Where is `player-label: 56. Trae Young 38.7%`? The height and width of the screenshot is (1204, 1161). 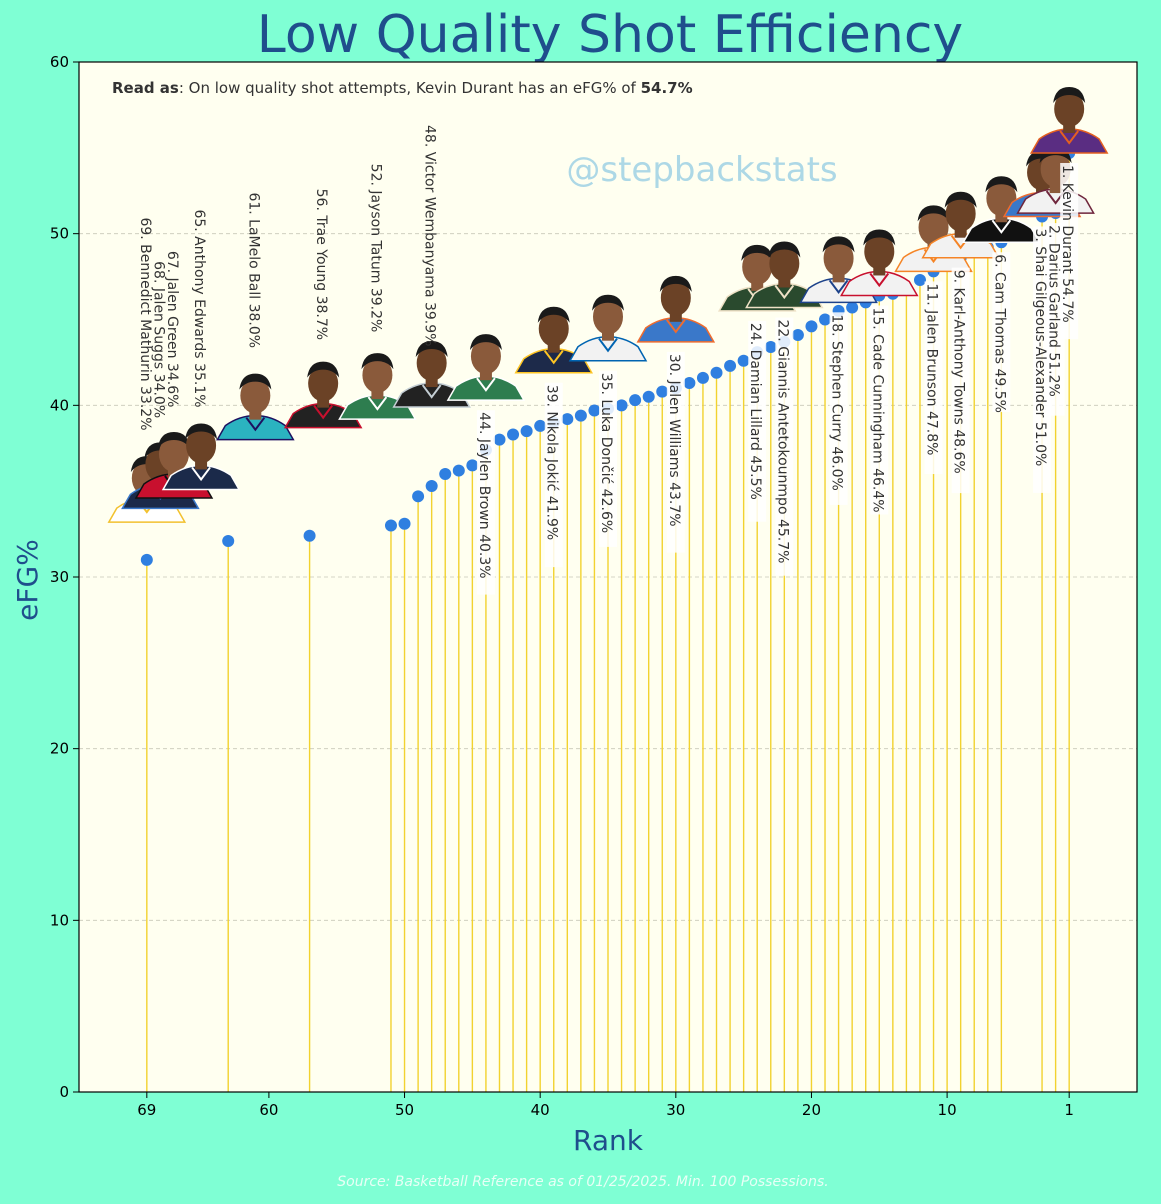 player-label: 56. Trae Young 38.7% is located at coordinates (321, 264).